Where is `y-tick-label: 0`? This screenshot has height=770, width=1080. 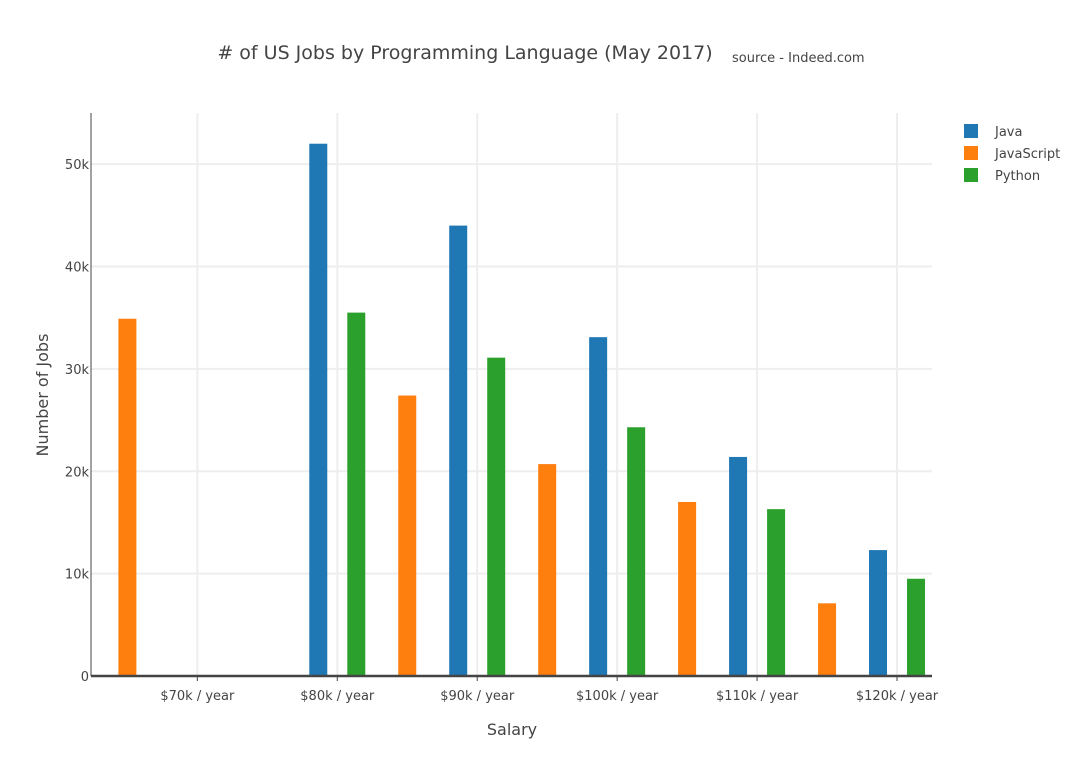
y-tick-label: 0 is located at coordinates (85, 677).